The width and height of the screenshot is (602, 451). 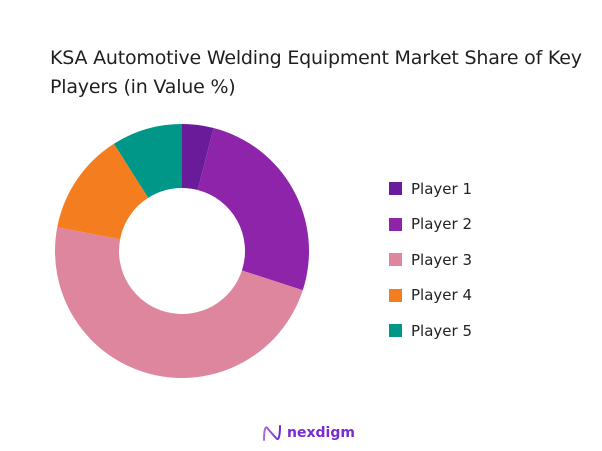 I want to click on legend-item-player-1: Player 1, so click(x=430, y=189).